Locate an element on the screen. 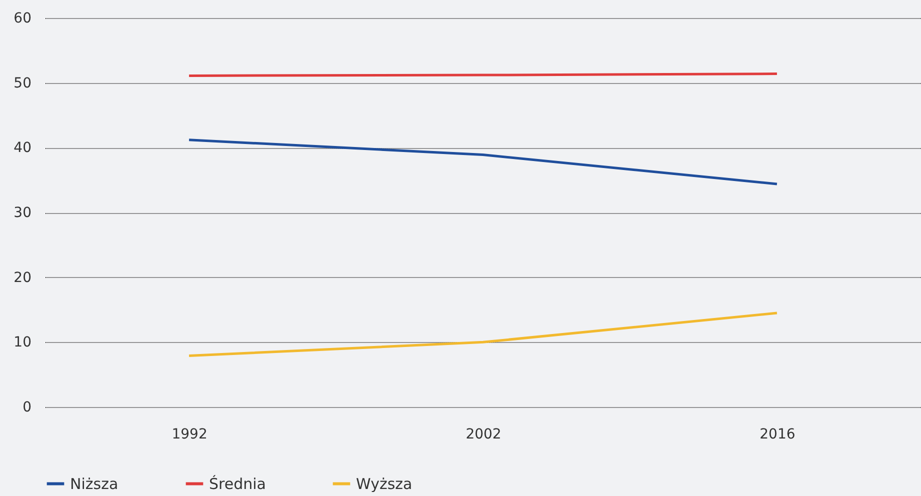 This screenshot has width=921, height=496. legend-label: Niższa is located at coordinates (94, 483).